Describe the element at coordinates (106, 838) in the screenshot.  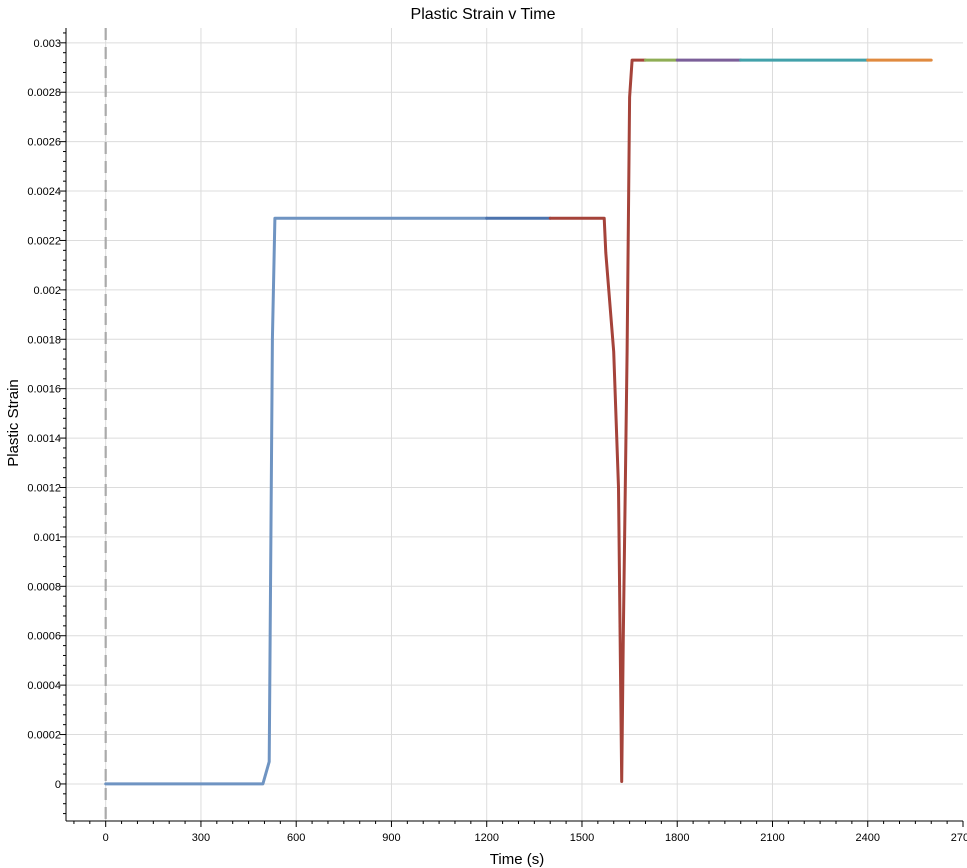
I see `x-tick-label: 0` at that location.